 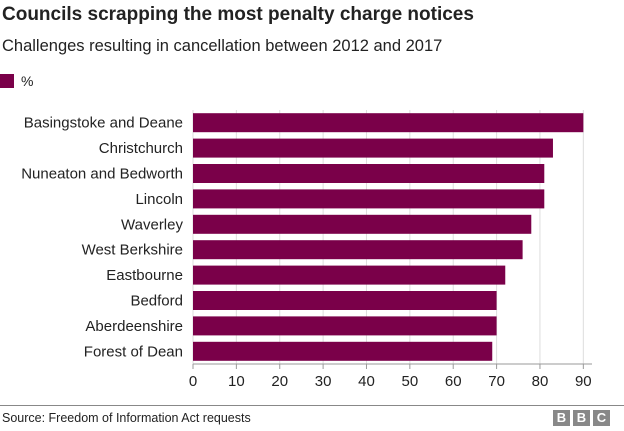 I want to click on category-label: Forest of Dean, so click(x=133, y=351).